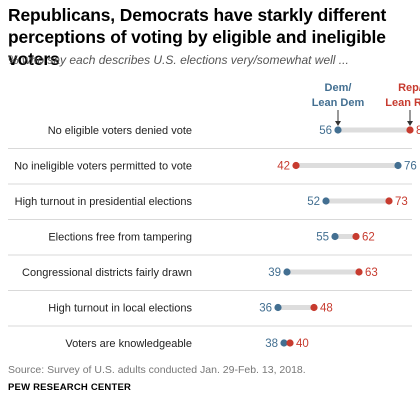 The width and height of the screenshot is (420, 411). I want to click on dem-value-label: 56, so click(325, 131).